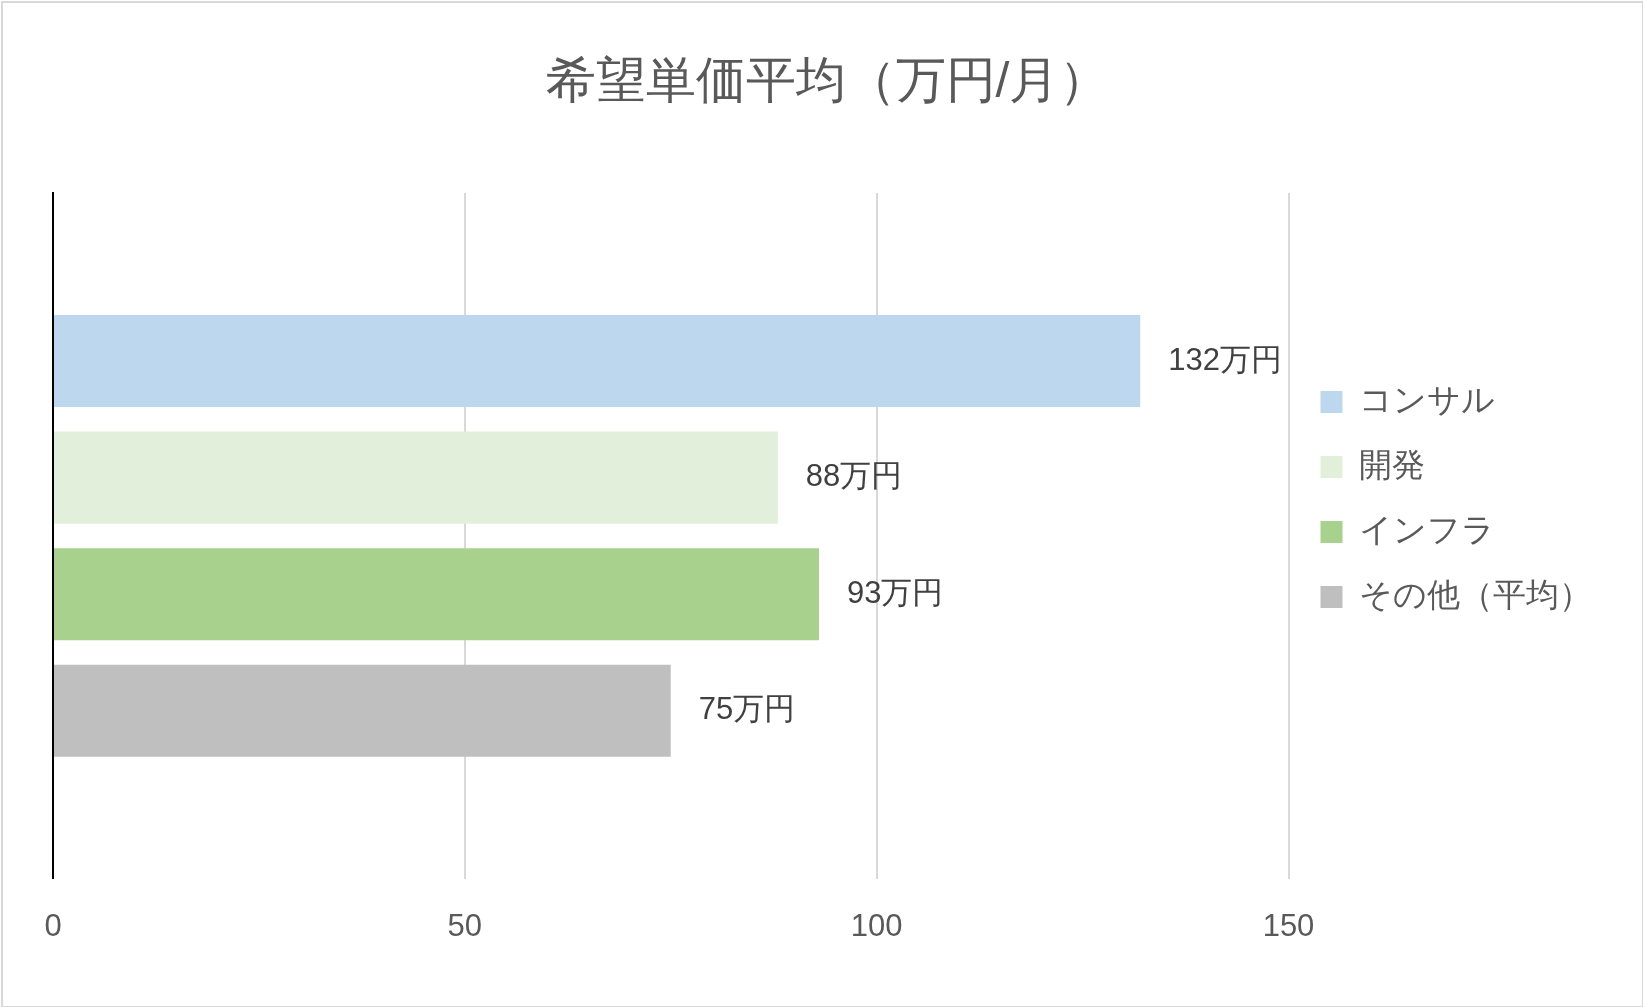 Image resolution: width=1643 pixels, height=1007 pixels. Describe the element at coordinates (1288, 925) in the screenshot. I see `x-tick-label: 150` at that location.